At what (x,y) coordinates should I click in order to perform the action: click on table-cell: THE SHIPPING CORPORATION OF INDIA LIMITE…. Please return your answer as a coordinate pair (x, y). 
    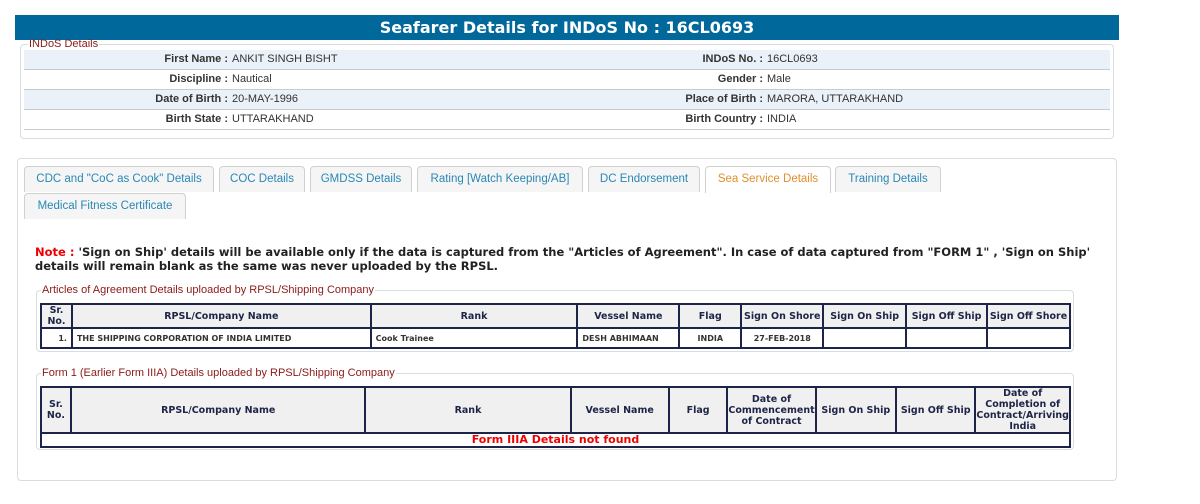
    Looking at the image, I should click on (221, 338).